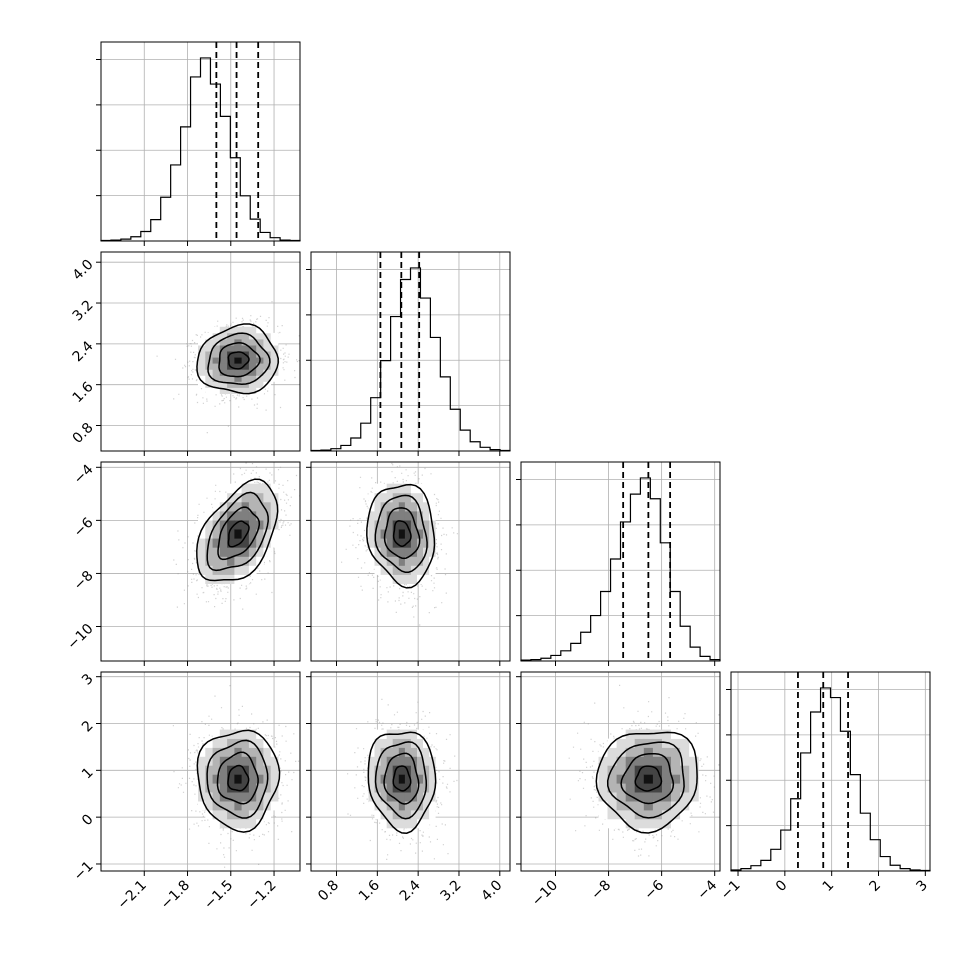 This screenshot has width=970, height=970. I want to click on panel-2-1-frame, so click(410, 561).